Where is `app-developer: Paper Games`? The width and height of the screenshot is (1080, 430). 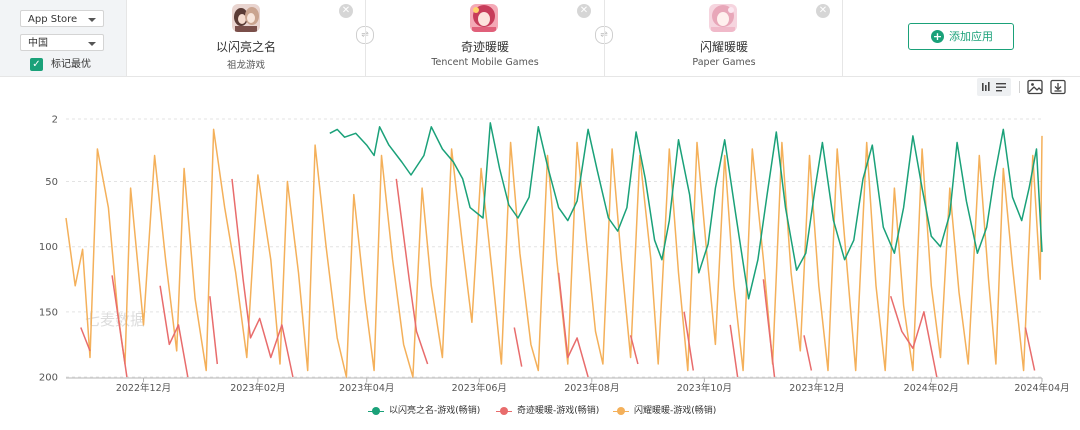
app-developer: Paper Games is located at coordinates (724, 62).